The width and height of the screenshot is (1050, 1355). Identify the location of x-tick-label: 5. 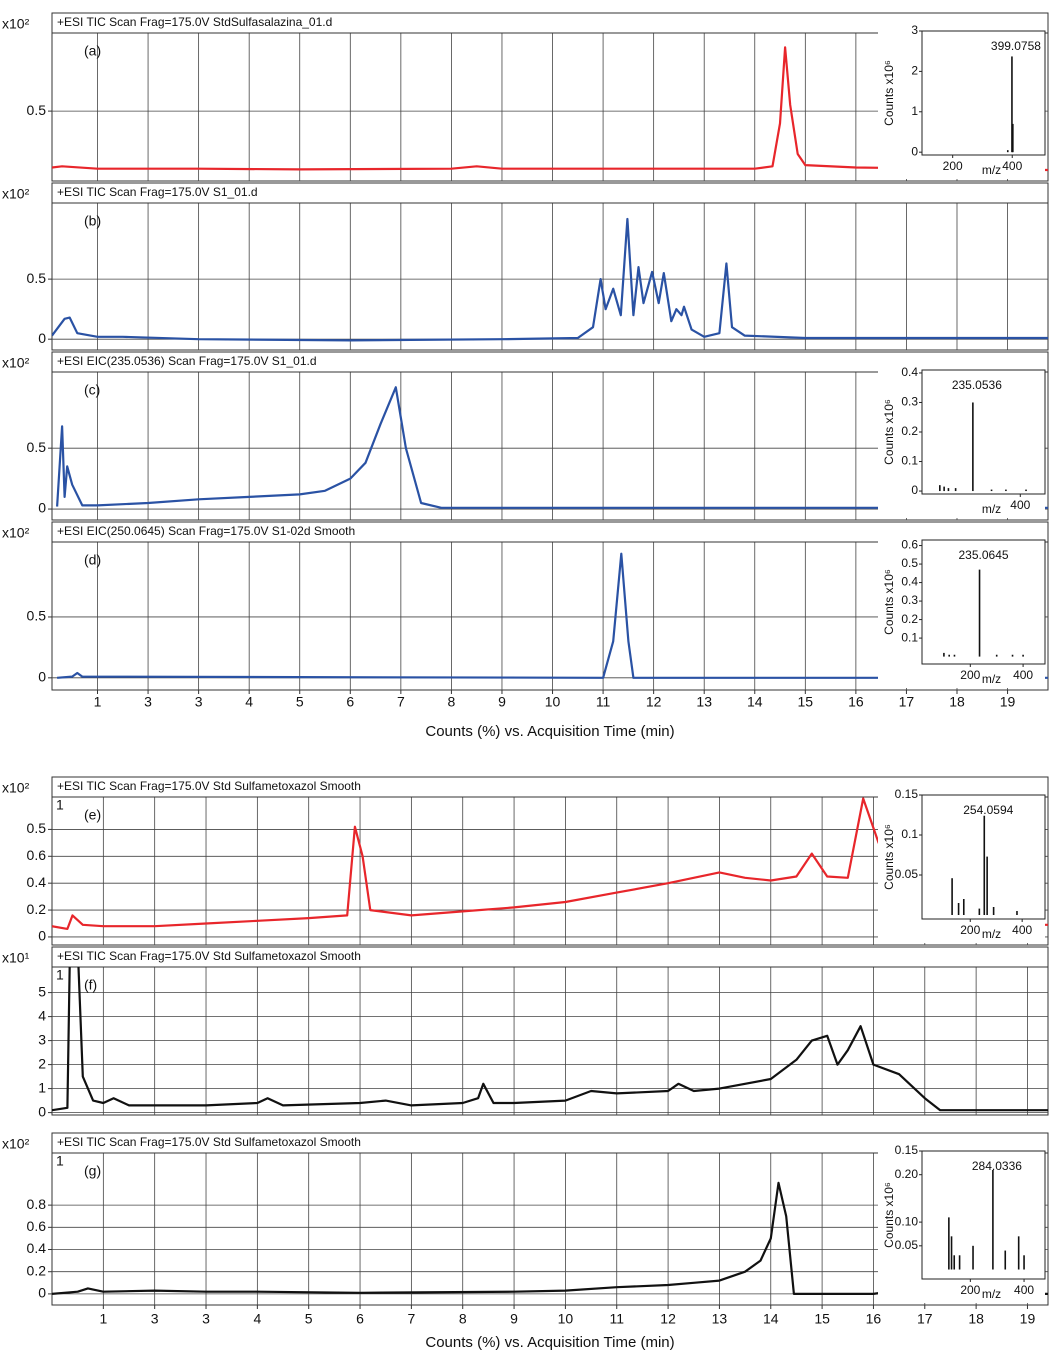
(309, 1319).